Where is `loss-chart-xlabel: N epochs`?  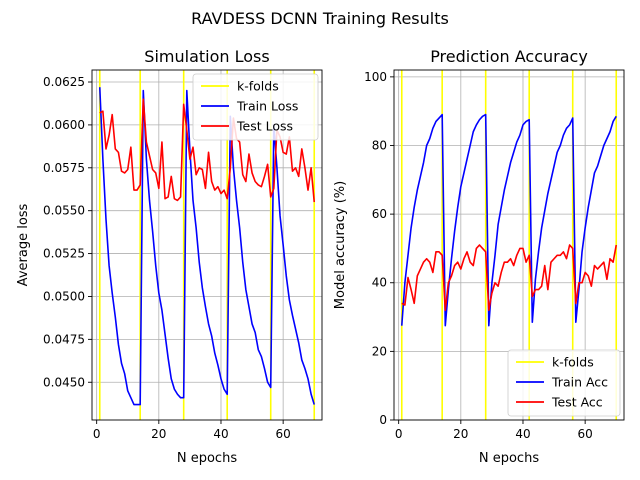 loss-chart-xlabel: N epochs is located at coordinates (207, 458).